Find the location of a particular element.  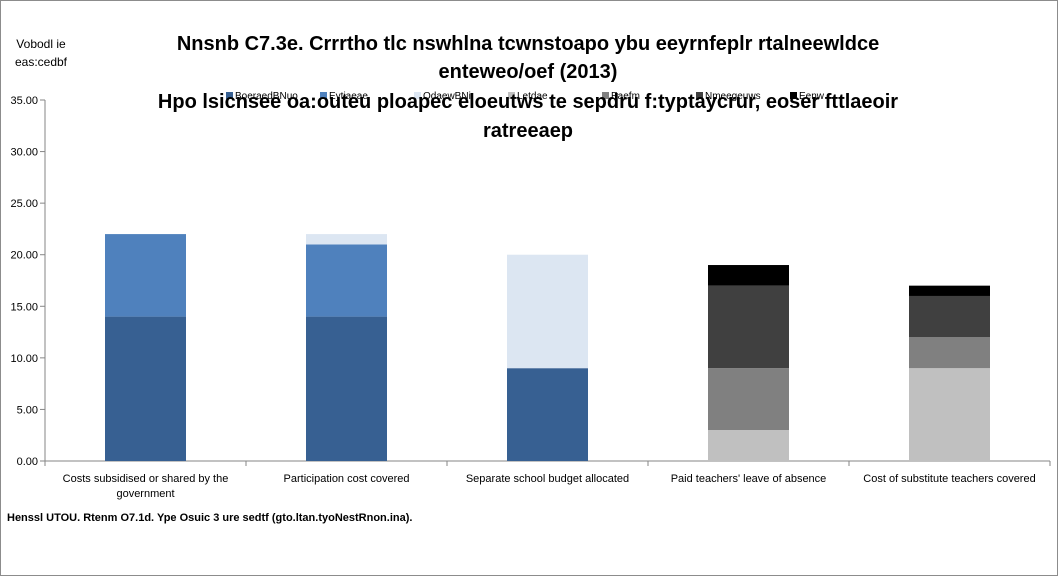

x-category-label: Cost of substitute teachers covered is located at coordinates (949, 479).